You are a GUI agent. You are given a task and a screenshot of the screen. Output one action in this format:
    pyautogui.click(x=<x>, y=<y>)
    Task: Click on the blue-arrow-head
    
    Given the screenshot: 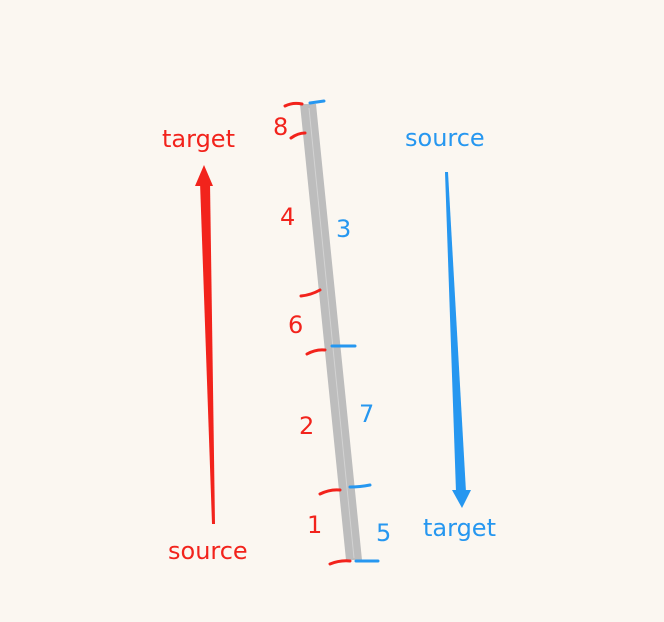 What is the action you would take?
    pyautogui.click(x=461, y=499)
    